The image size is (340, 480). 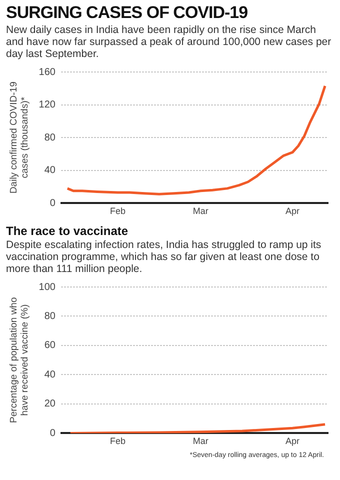 I want to click on chart-title: The race to vaccinate, so click(x=68, y=231).